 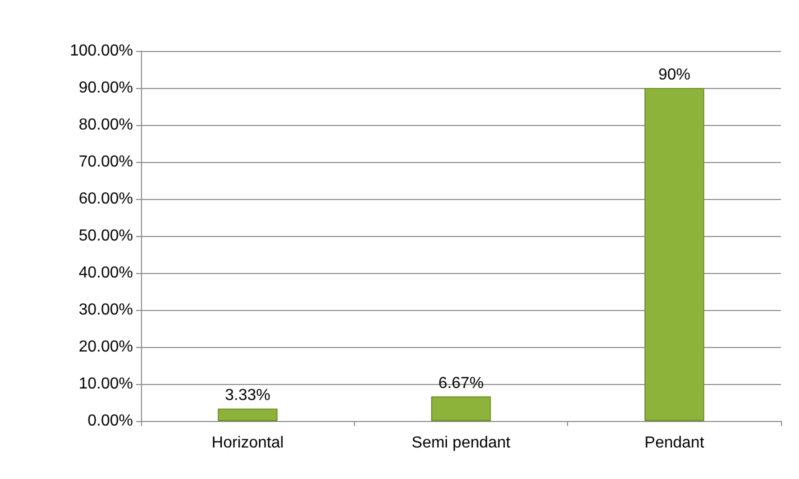 I want to click on y-tick-label: 100.00%, so click(x=101, y=51).